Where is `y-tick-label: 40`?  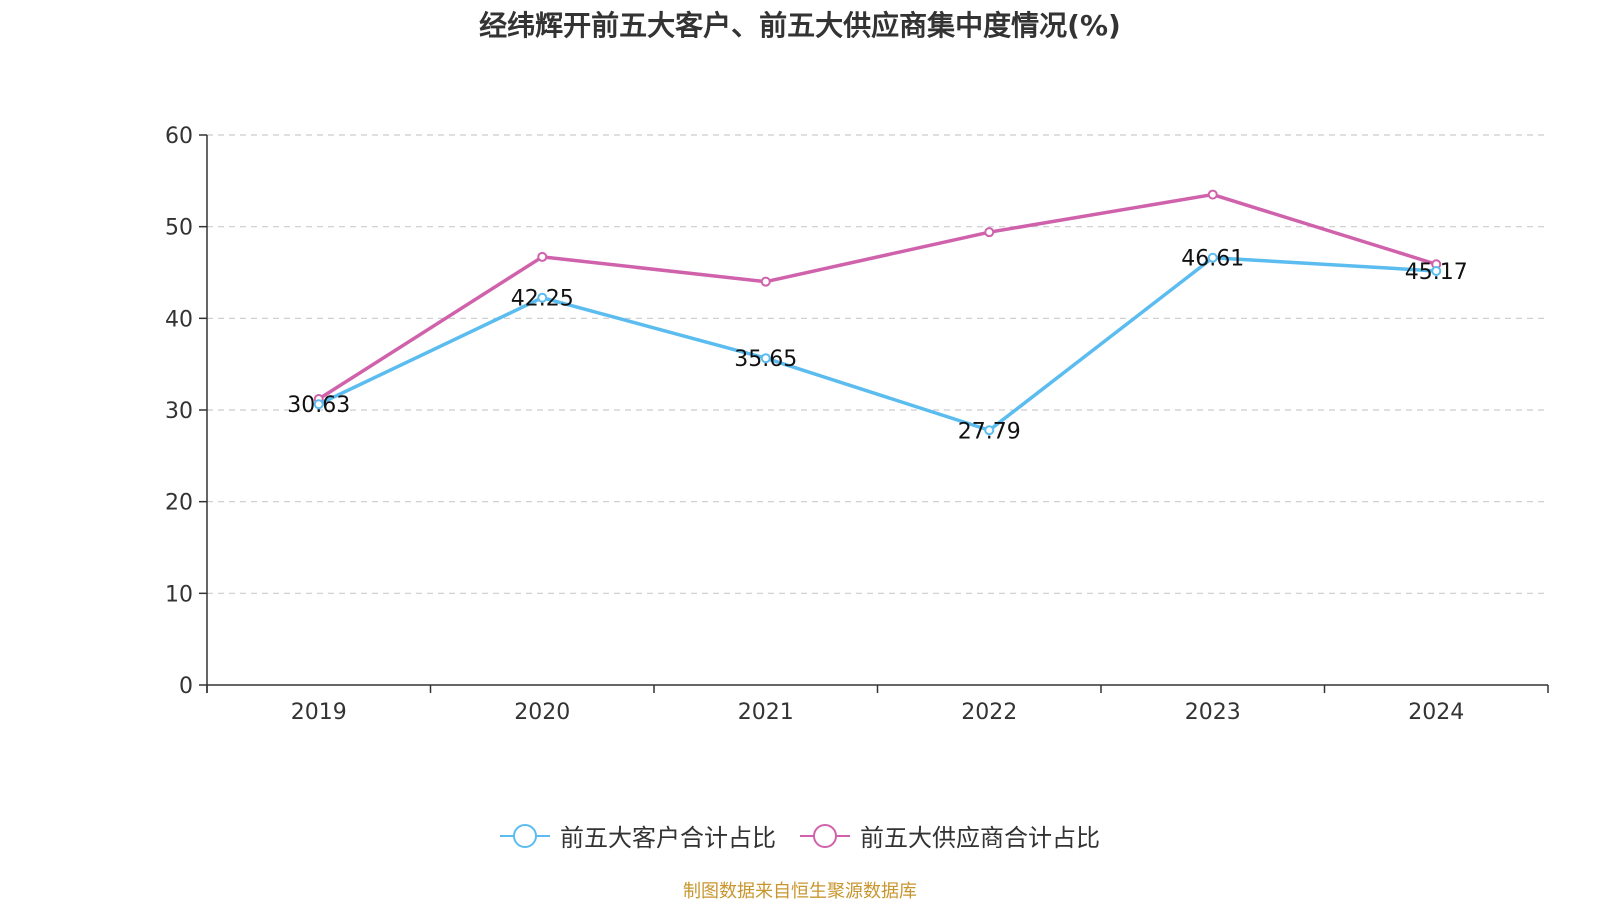 y-tick-label: 40 is located at coordinates (179, 319).